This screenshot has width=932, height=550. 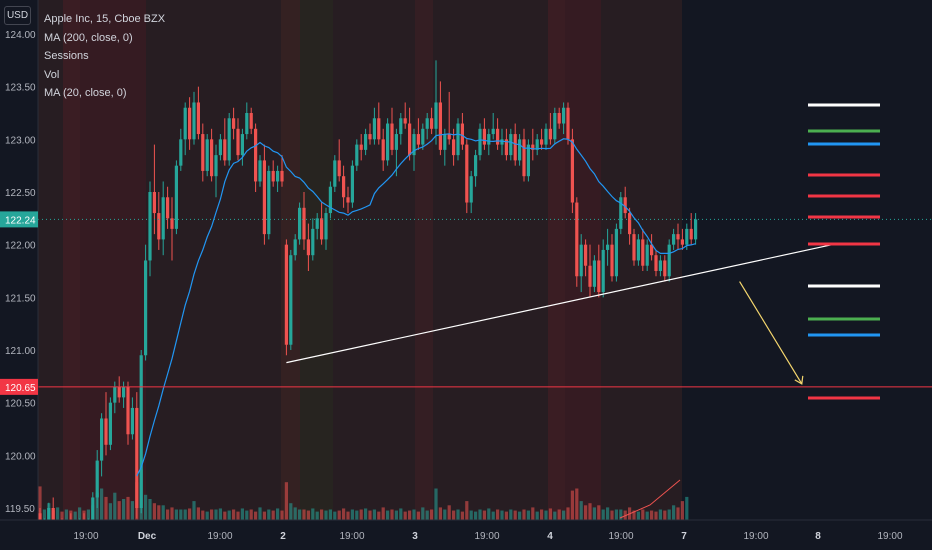 I want to click on legend-indicator-vol: Vol, so click(x=52, y=74).